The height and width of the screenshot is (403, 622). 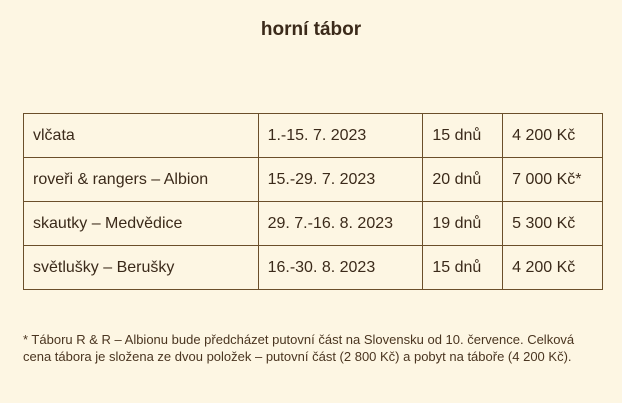 What do you see at coordinates (311, 29) in the screenshot?
I see `page-title: horní tábor` at bounding box center [311, 29].